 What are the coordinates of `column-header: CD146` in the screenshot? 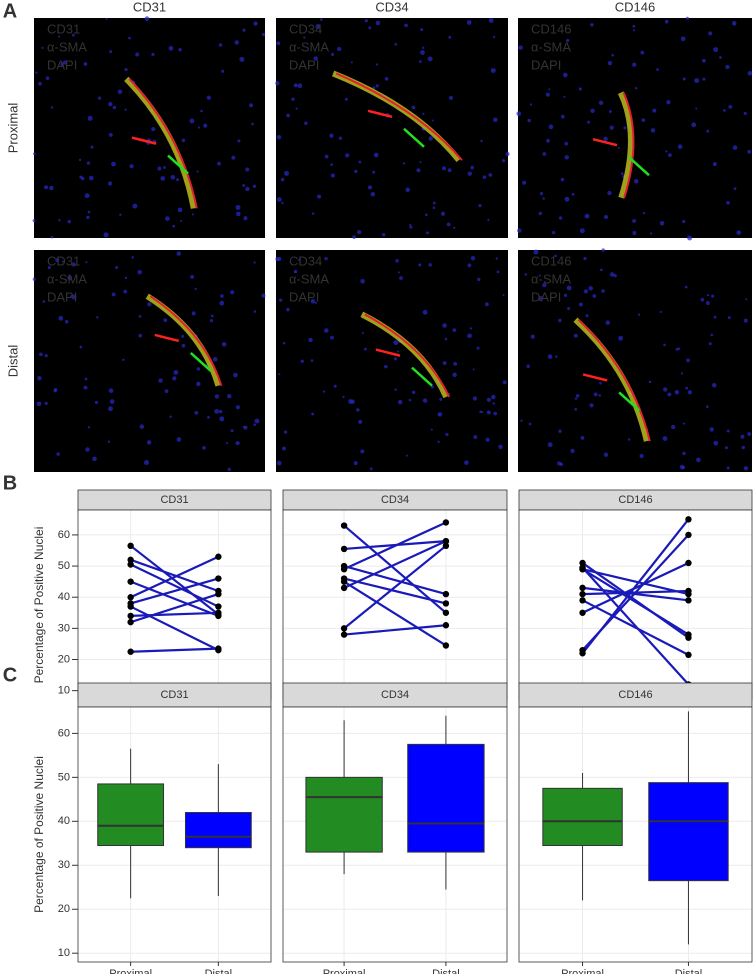 It's located at (635, 7).